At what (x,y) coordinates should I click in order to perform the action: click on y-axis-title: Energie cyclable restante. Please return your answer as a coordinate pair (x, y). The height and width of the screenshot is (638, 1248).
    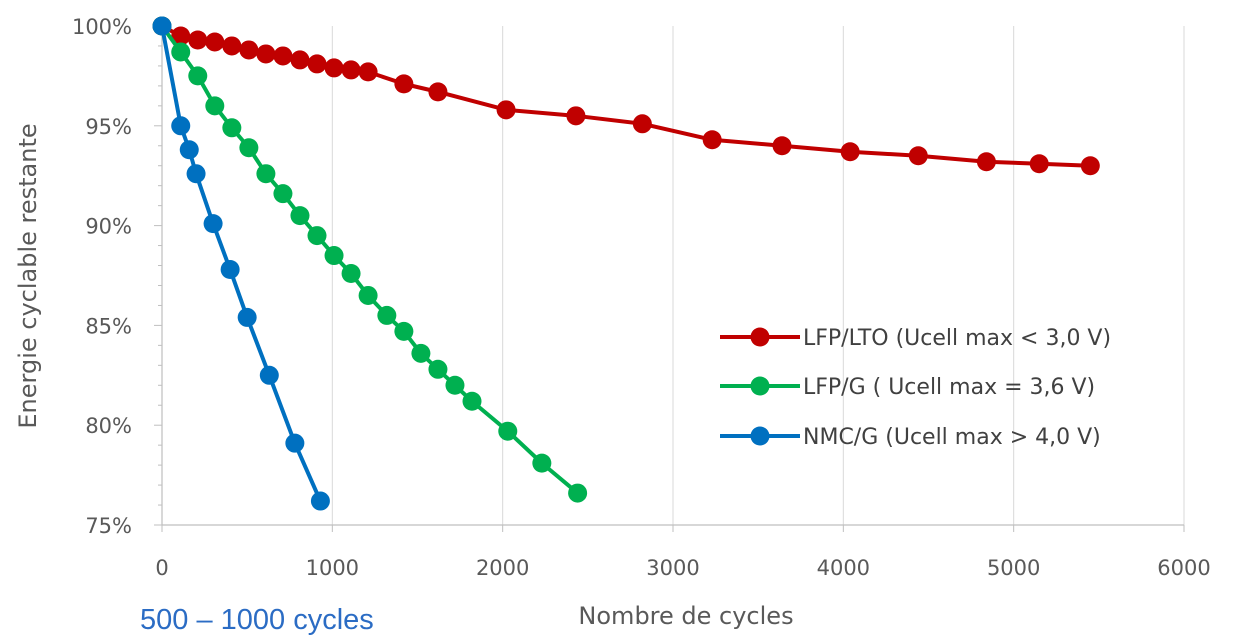
    Looking at the image, I should click on (28, 275).